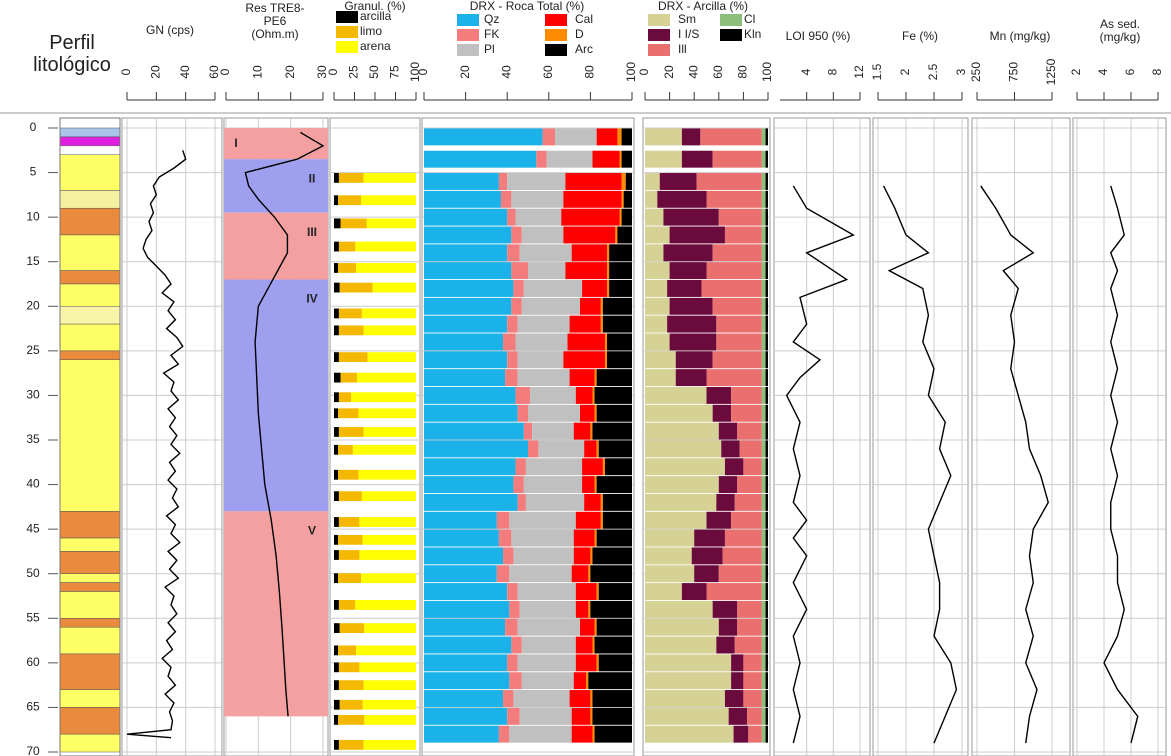 Image resolution: width=1171 pixels, height=756 pixels. I want to click on y-tick-label: 25, so click(33, 350).